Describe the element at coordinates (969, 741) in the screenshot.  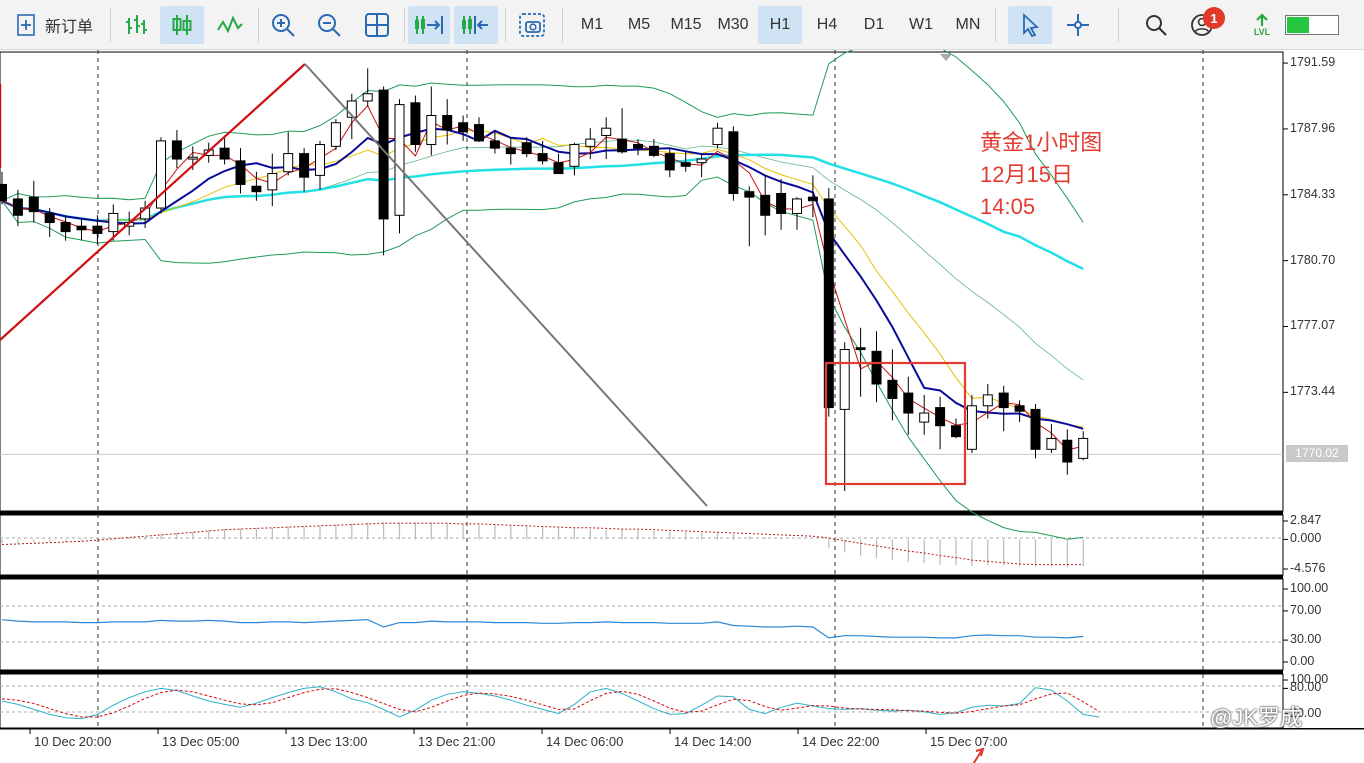
I see `time-tick-label: 15 Dec 07:00` at that location.